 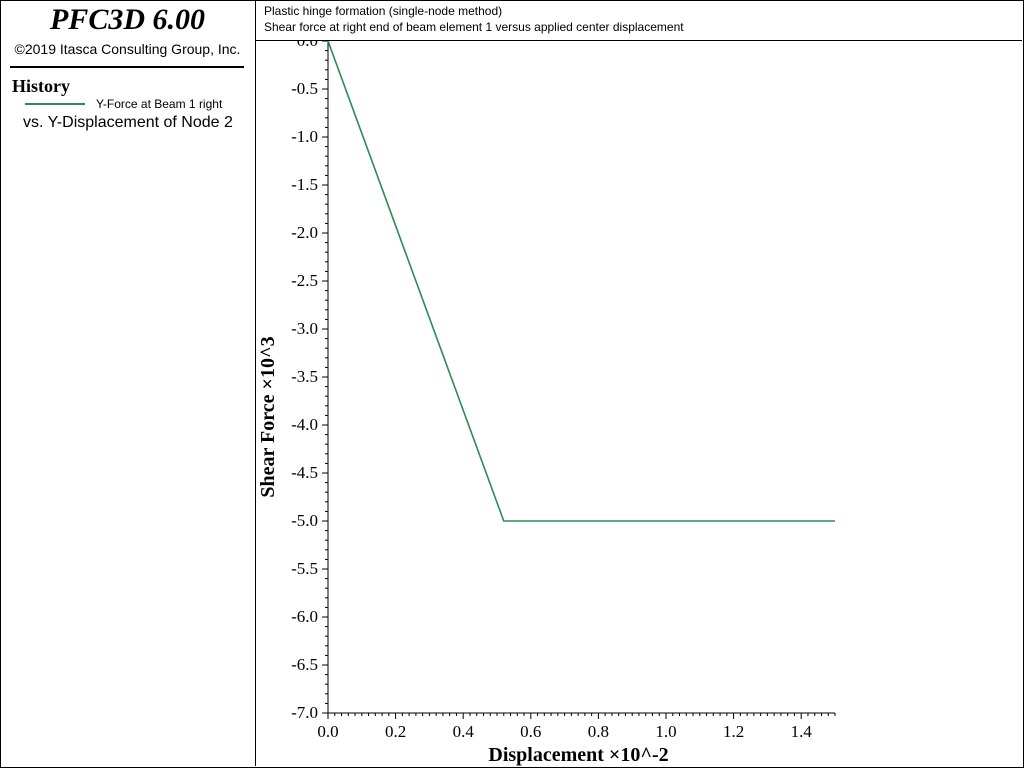 What do you see at coordinates (304, 328) in the screenshot?
I see `y-tick-label: -3.0` at bounding box center [304, 328].